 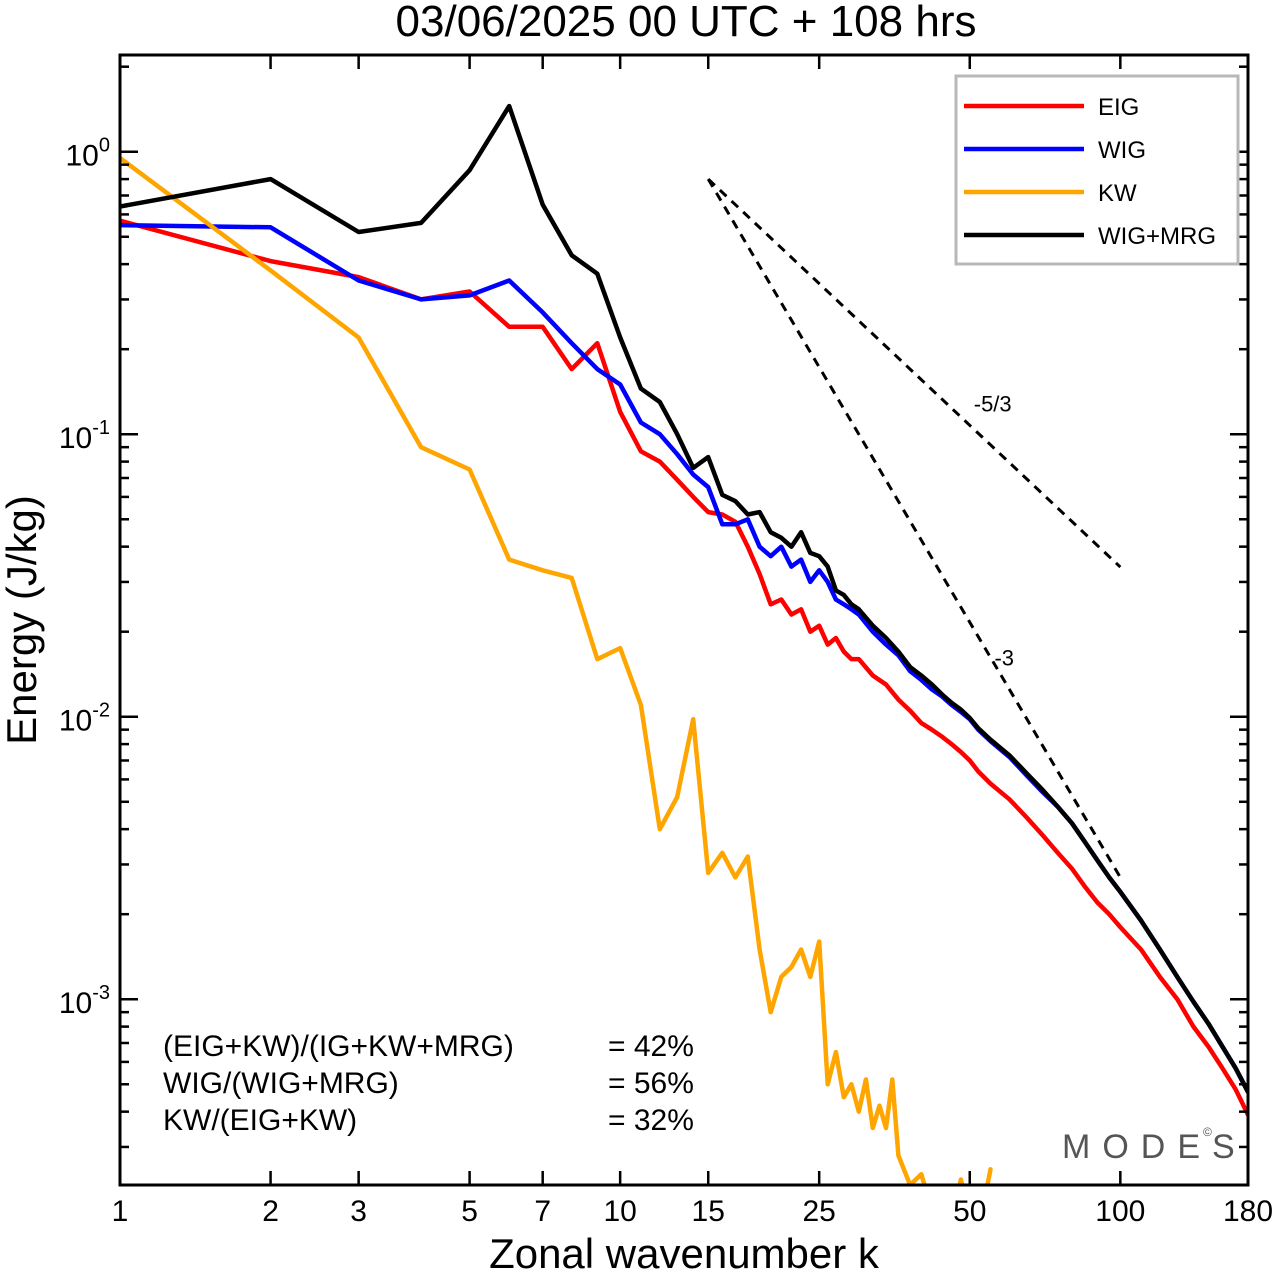 What do you see at coordinates (469, 1211) in the screenshot?
I see `x-tick-label: 5` at bounding box center [469, 1211].